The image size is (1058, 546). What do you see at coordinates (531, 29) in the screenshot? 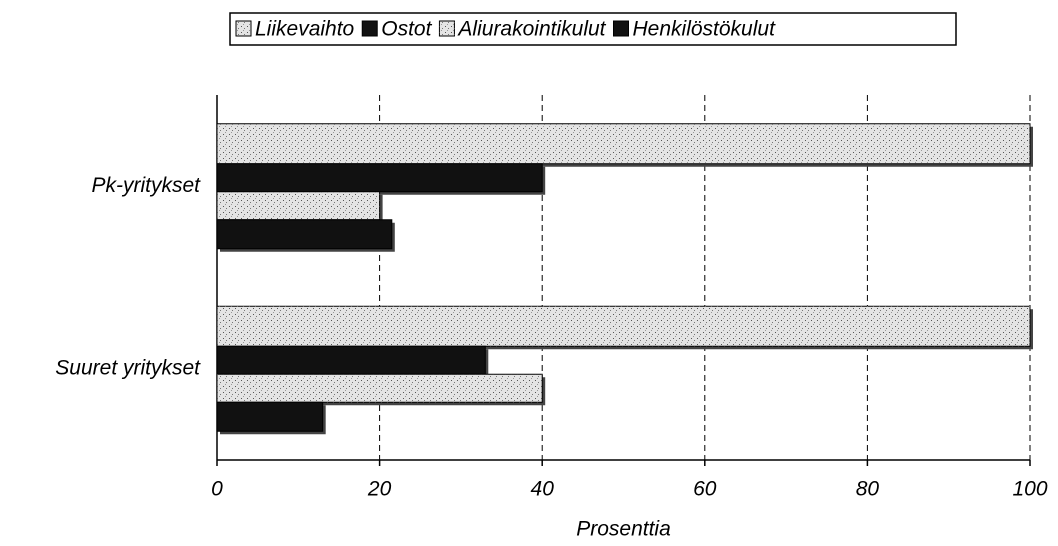
I see `legend-label: Aliurakointikulut` at bounding box center [531, 29].